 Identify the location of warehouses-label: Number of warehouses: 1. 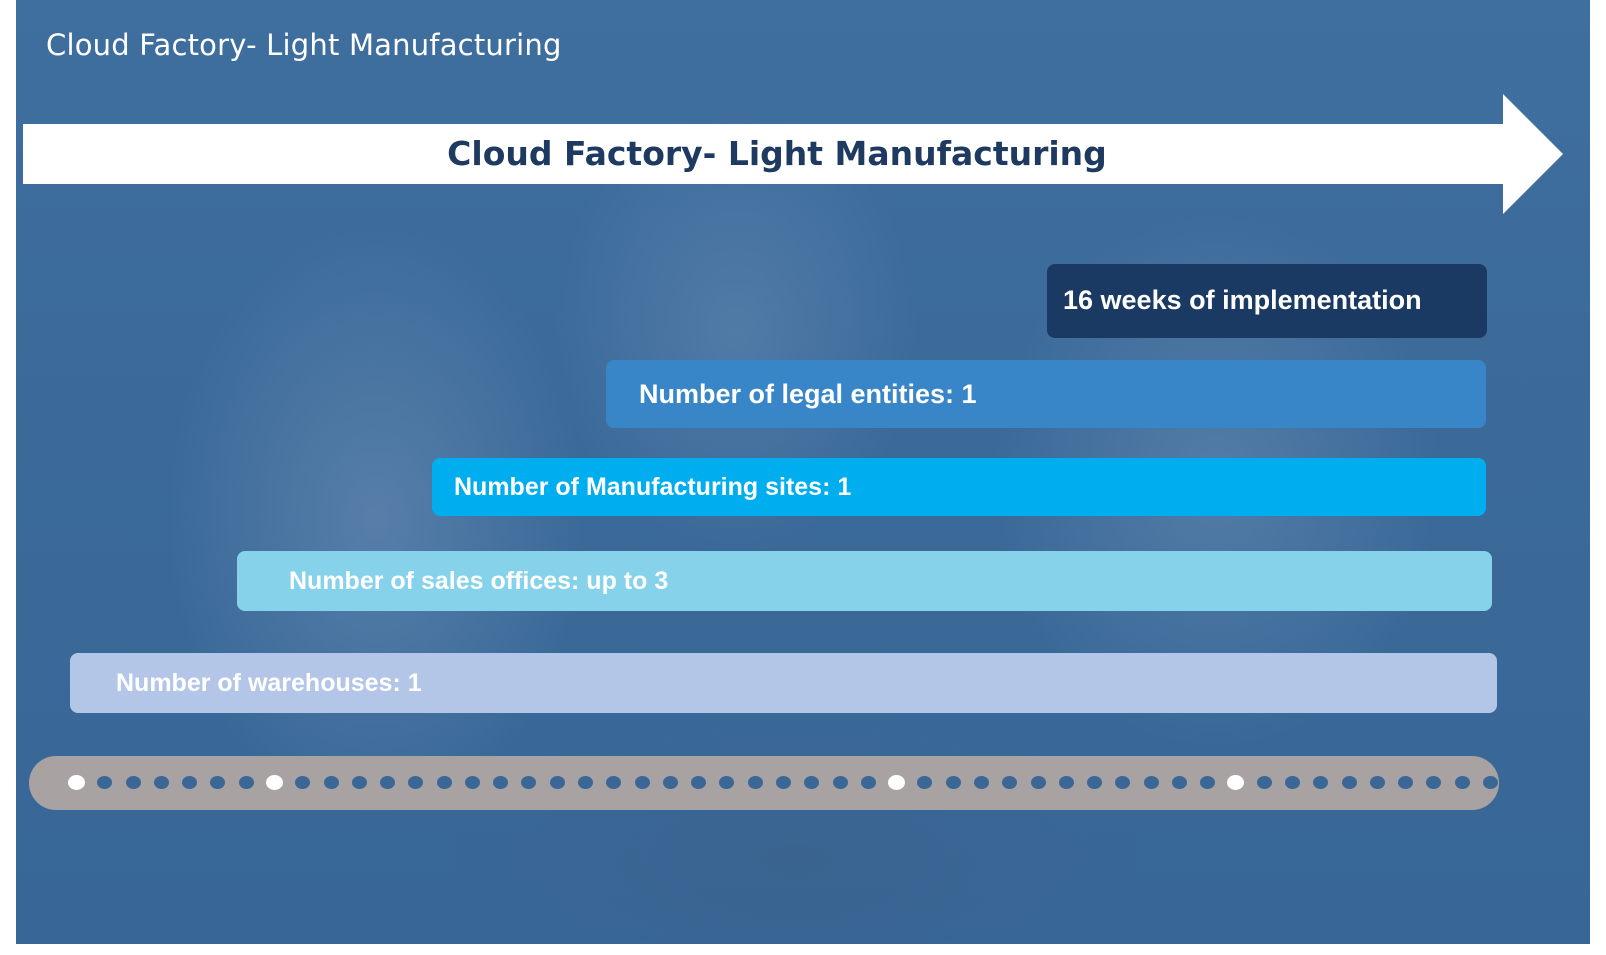
(269, 682).